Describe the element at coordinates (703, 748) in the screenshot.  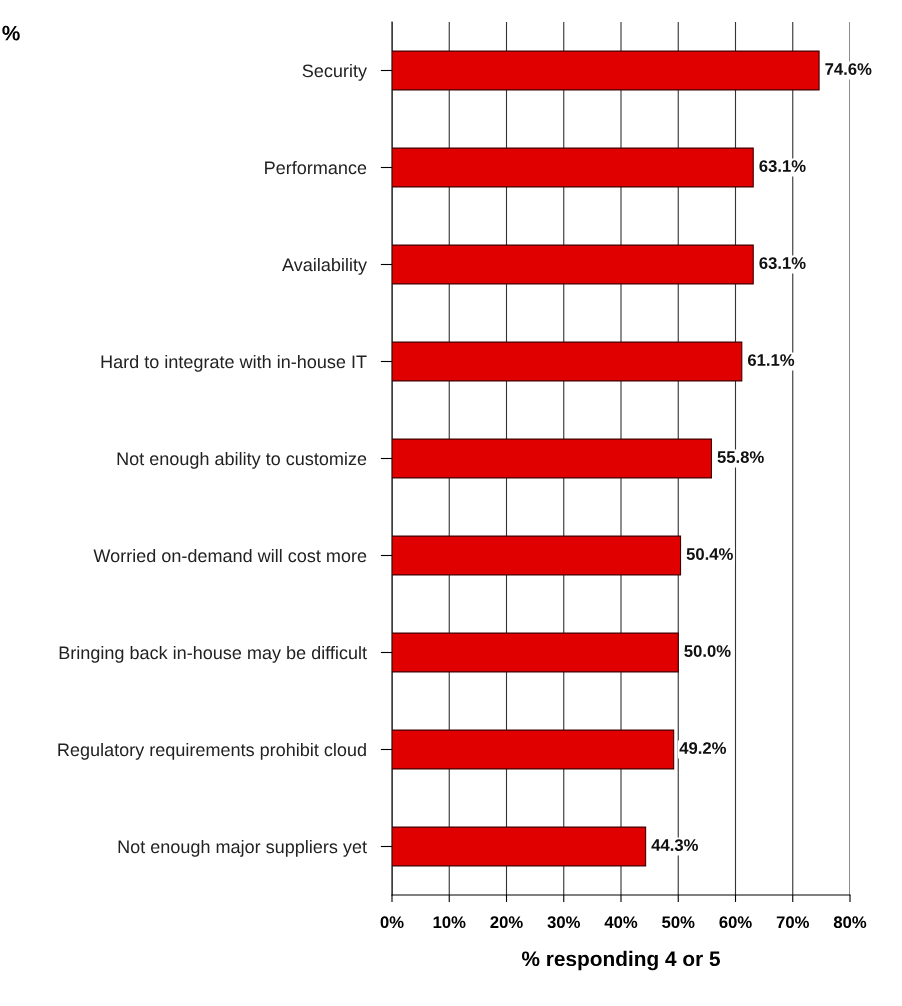
I see `data-label: 49.2%` at that location.